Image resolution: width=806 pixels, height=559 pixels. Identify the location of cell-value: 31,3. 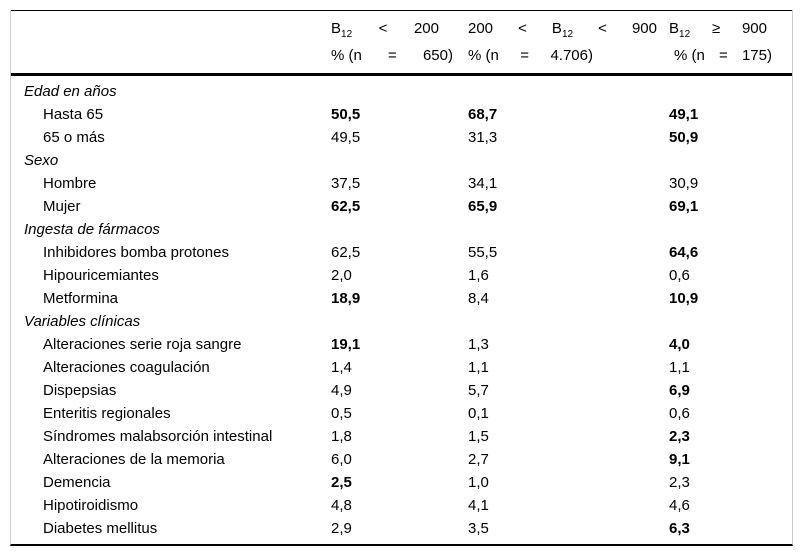
(483, 137).